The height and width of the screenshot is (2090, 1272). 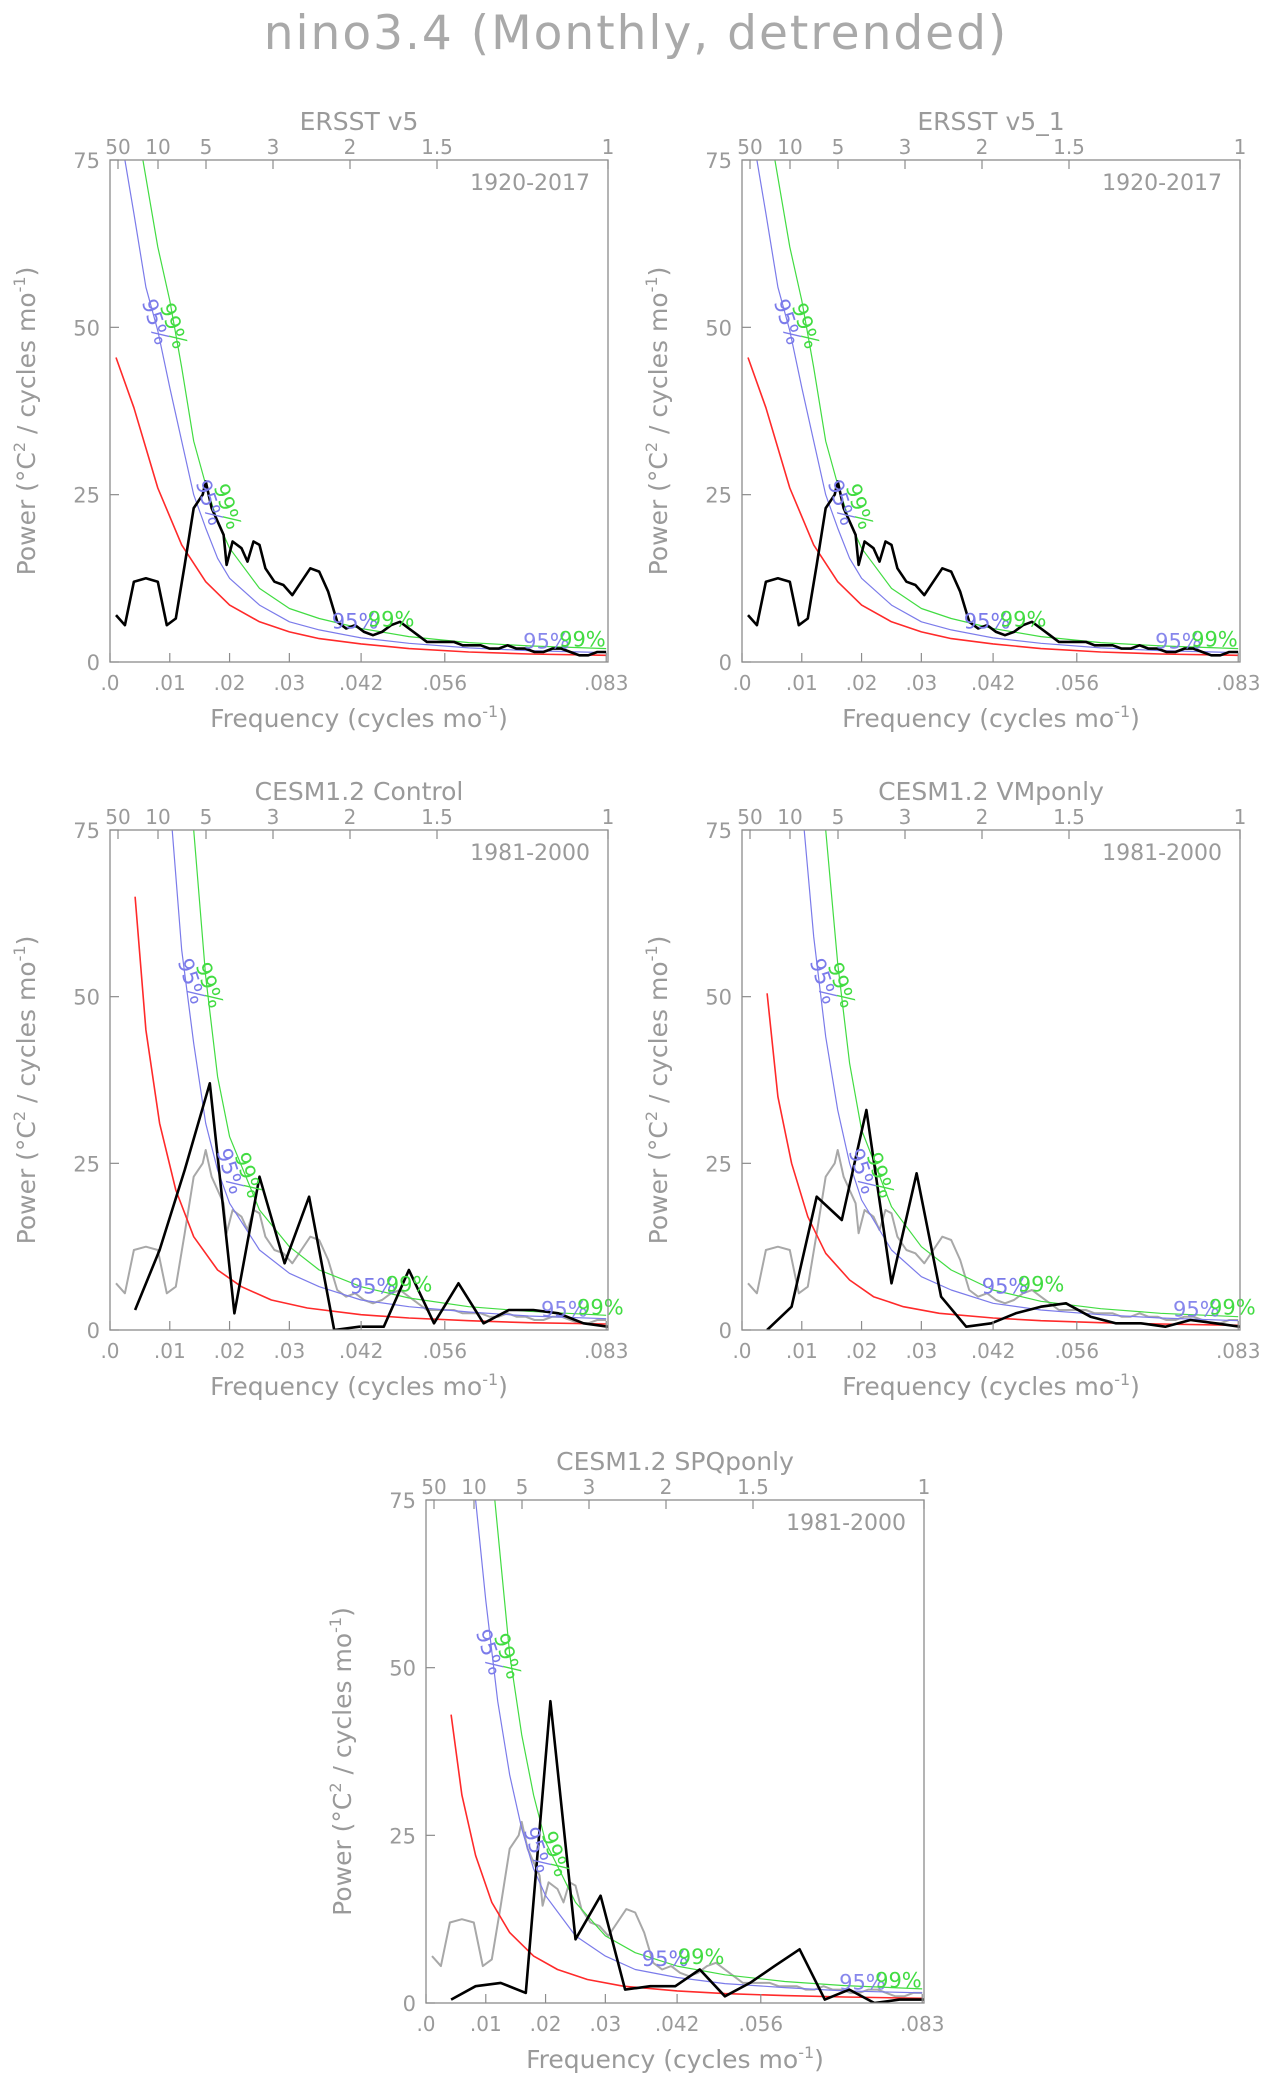 What do you see at coordinates (608, 817) in the screenshot?
I see `period-tick-label: 1` at bounding box center [608, 817].